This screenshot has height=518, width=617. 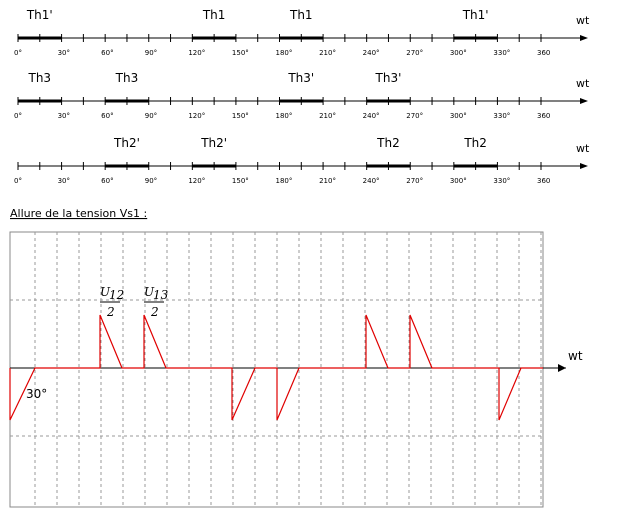 I want to click on fraction-subscript: 13, so click(x=161, y=295).